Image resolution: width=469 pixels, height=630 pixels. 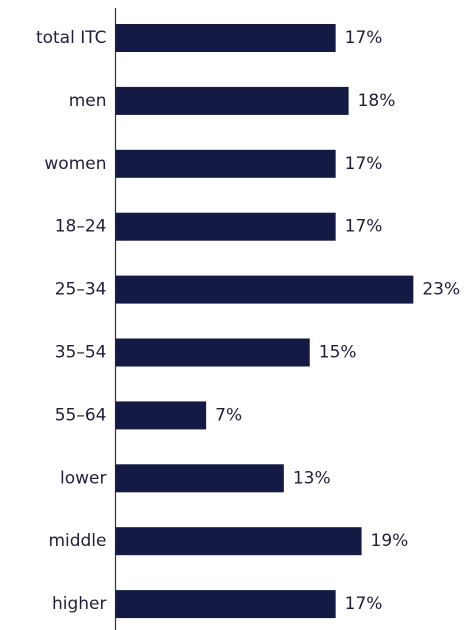 I want to click on category-label: middle, so click(x=77, y=541).